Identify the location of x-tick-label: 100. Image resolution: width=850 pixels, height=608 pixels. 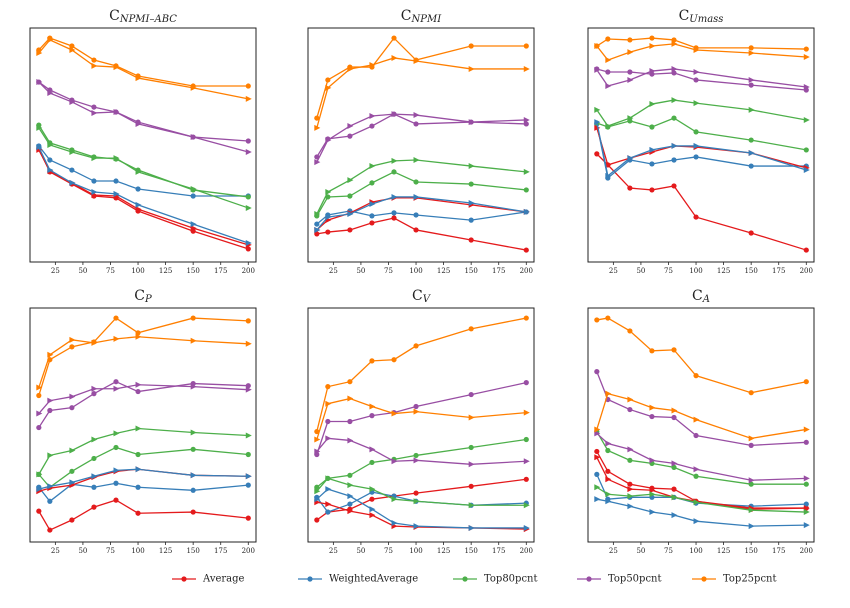
(415, 551).